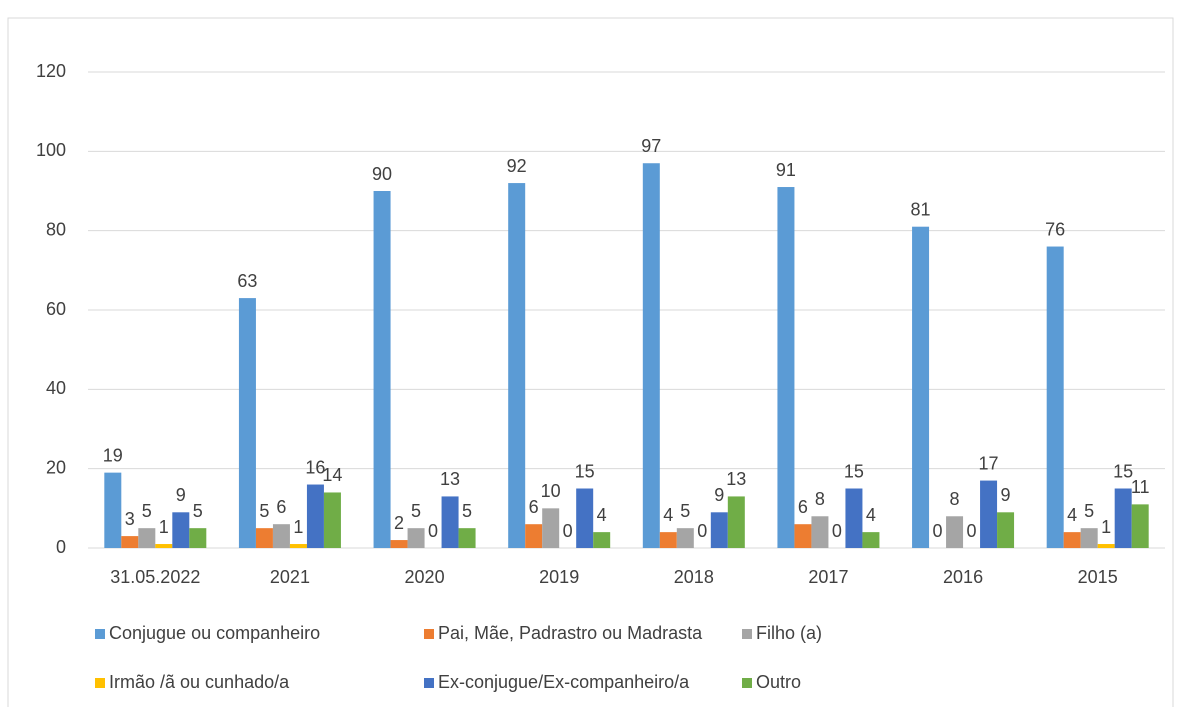 The width and height of the screenshot is (1181, 707). What do you see at coordinates (56, 309) in the screenshot?
I see `y-tick-label: 60` at bounding box center [56, 309].